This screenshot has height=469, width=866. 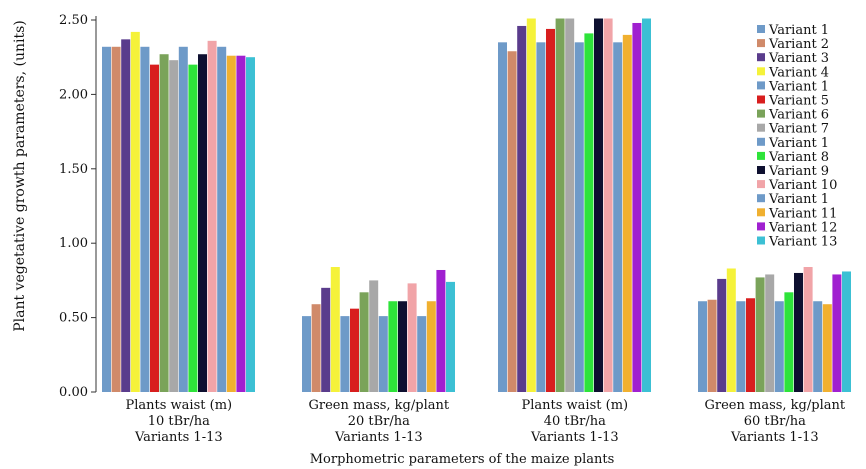 What do you see at coordinates (775, 421) in the screenshot?
I see `x-tick-label: 60 tBr/ha` at bounding box center [775, 421].